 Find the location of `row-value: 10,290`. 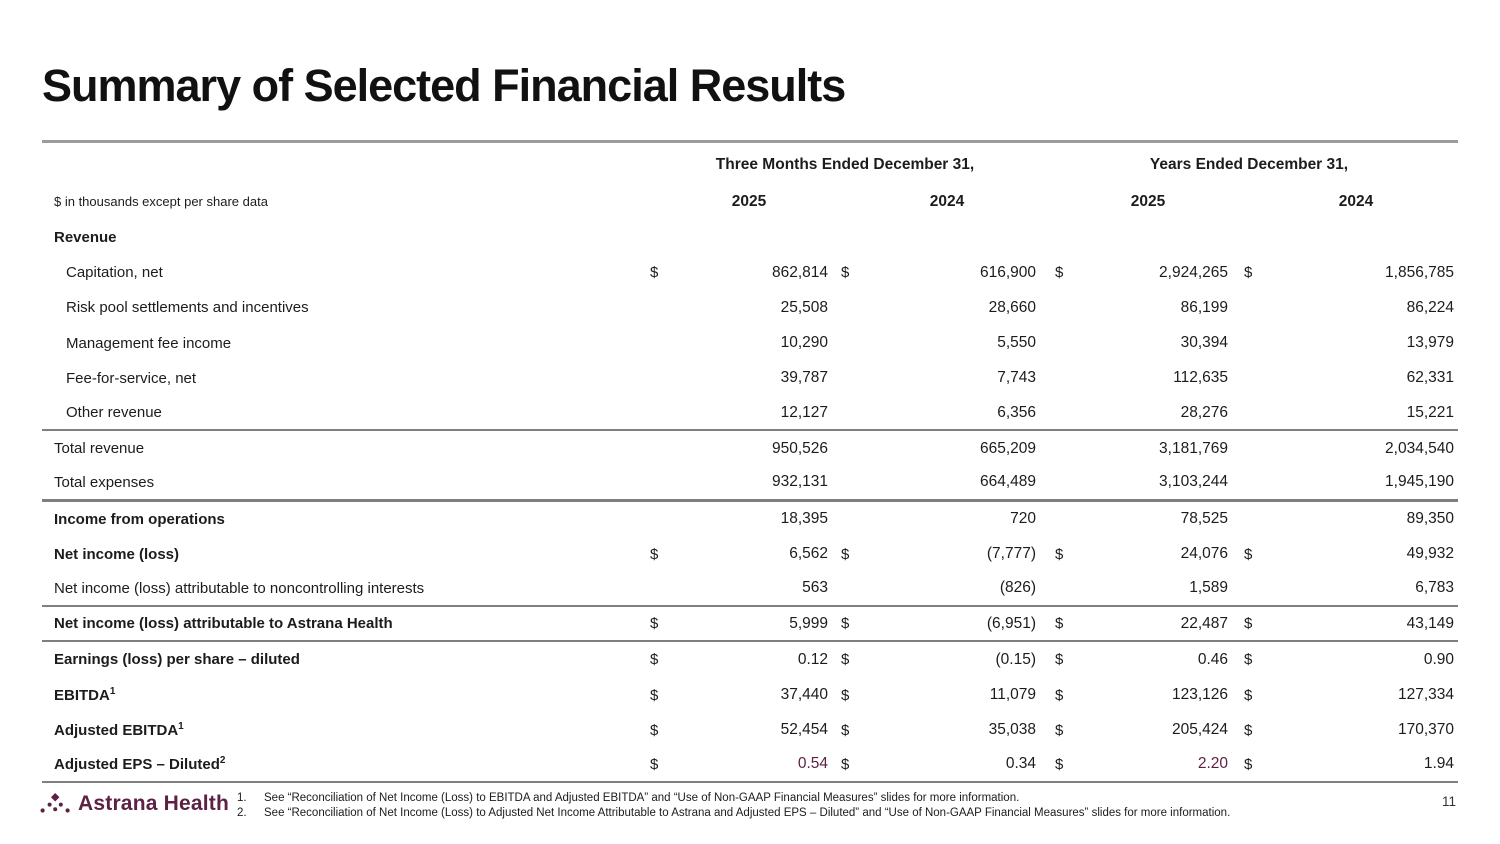

row-value: 10,290 is located at coordinates (804, 343).